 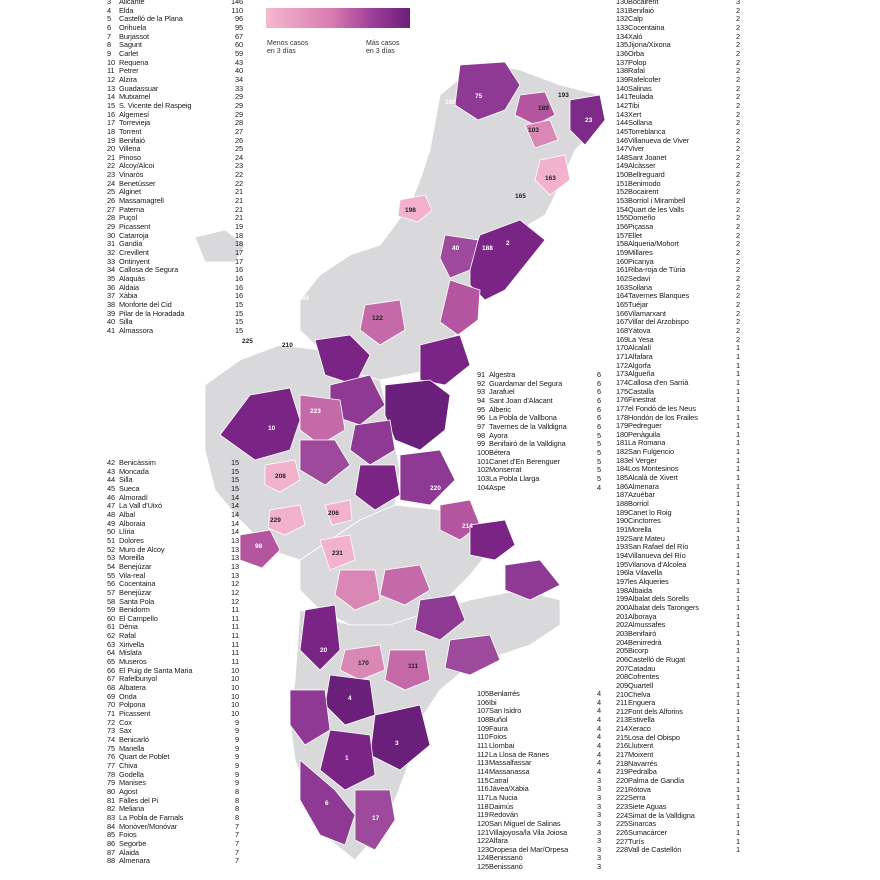 What do you see at coordinates (236, 800) in the screenshot?
I see `case-count: 8` at bounding box center [236, 800].